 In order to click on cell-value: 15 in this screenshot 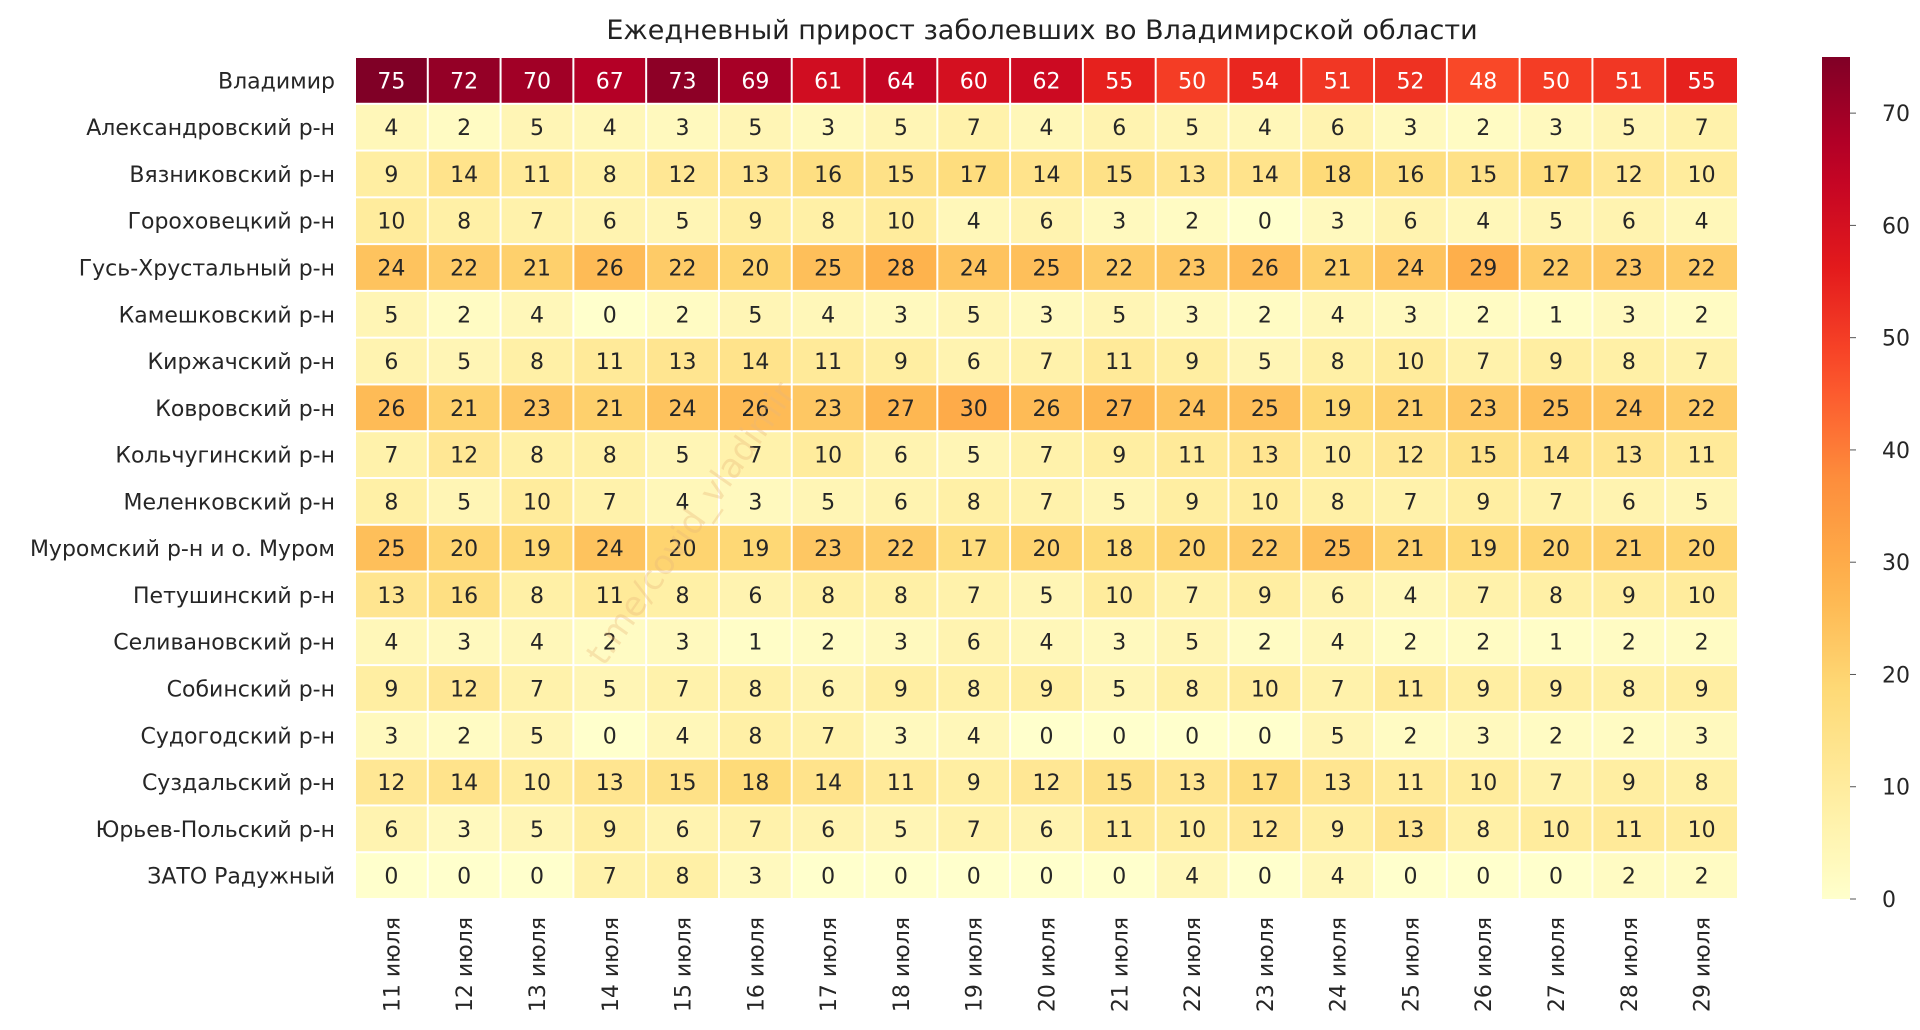, I will do `click(901, 175)`.